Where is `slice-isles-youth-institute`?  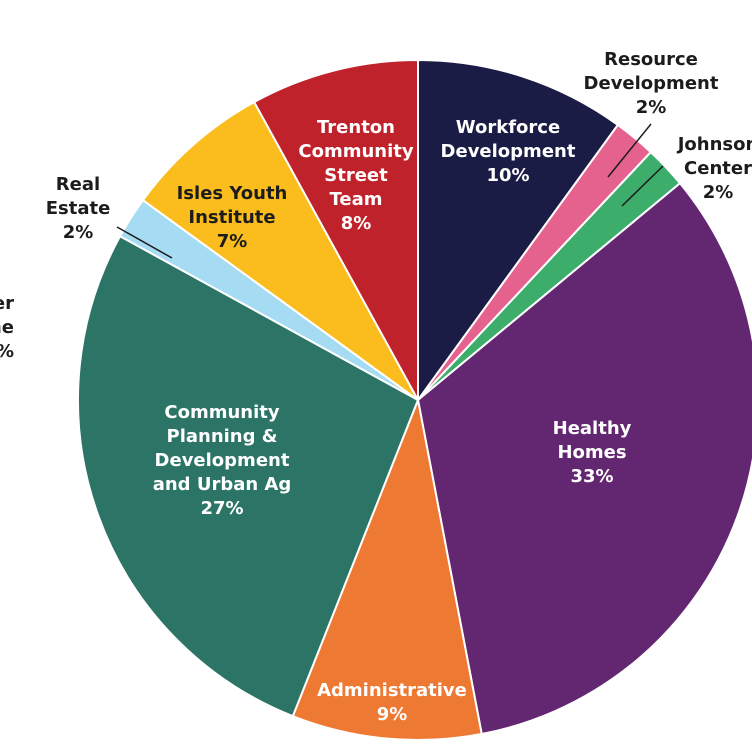 slice-isles-youth-institute is located at coordinates (280, 250).